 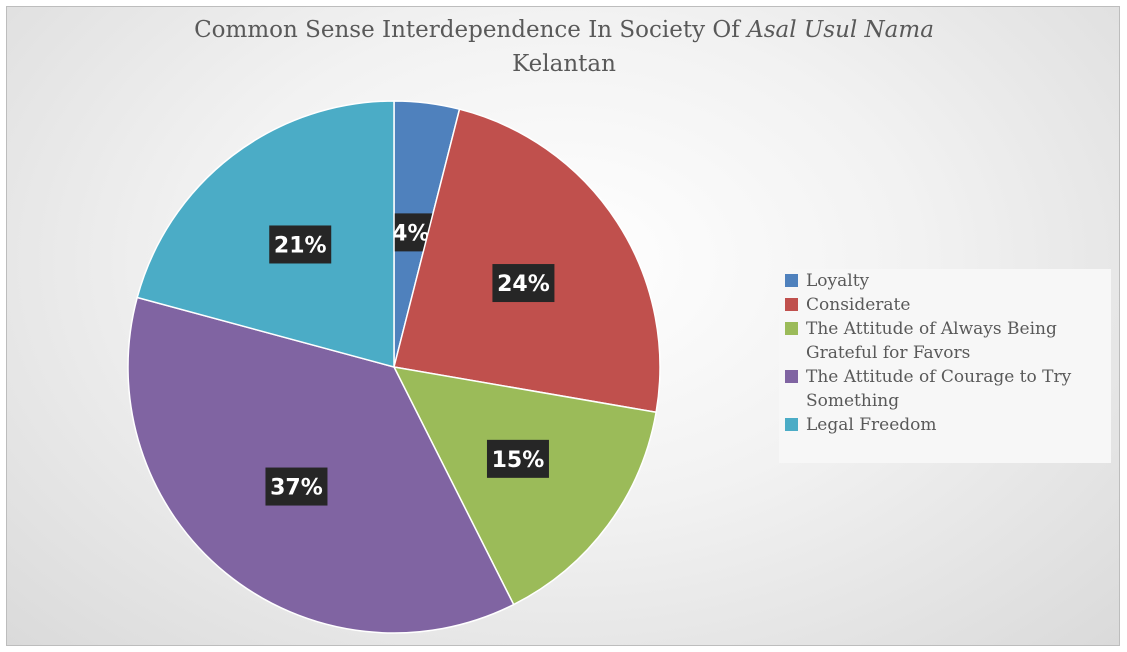 I want to click on data-label-4: 37%, so click(x=296, y=486).